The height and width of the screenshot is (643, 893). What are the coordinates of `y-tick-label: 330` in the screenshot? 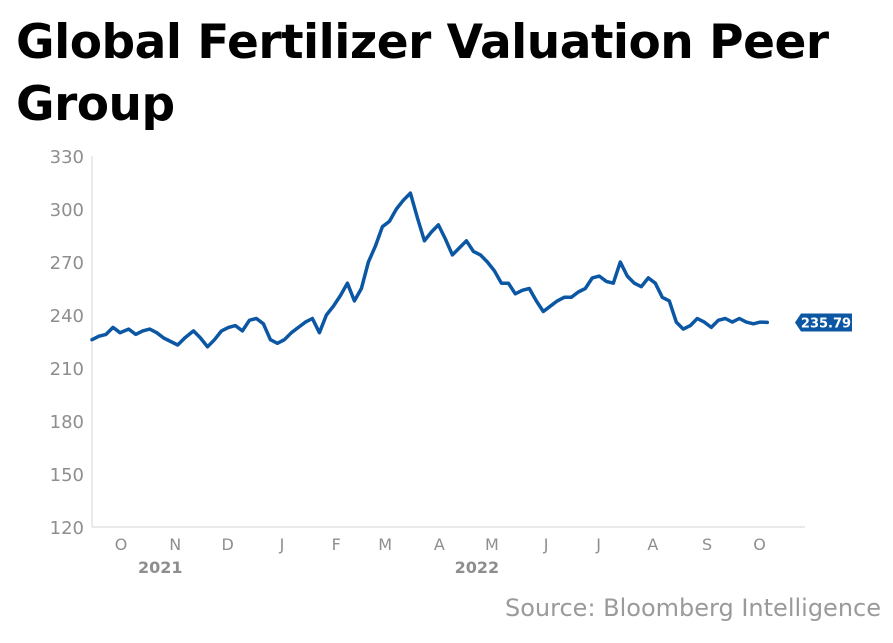 It's located at (67, 157).